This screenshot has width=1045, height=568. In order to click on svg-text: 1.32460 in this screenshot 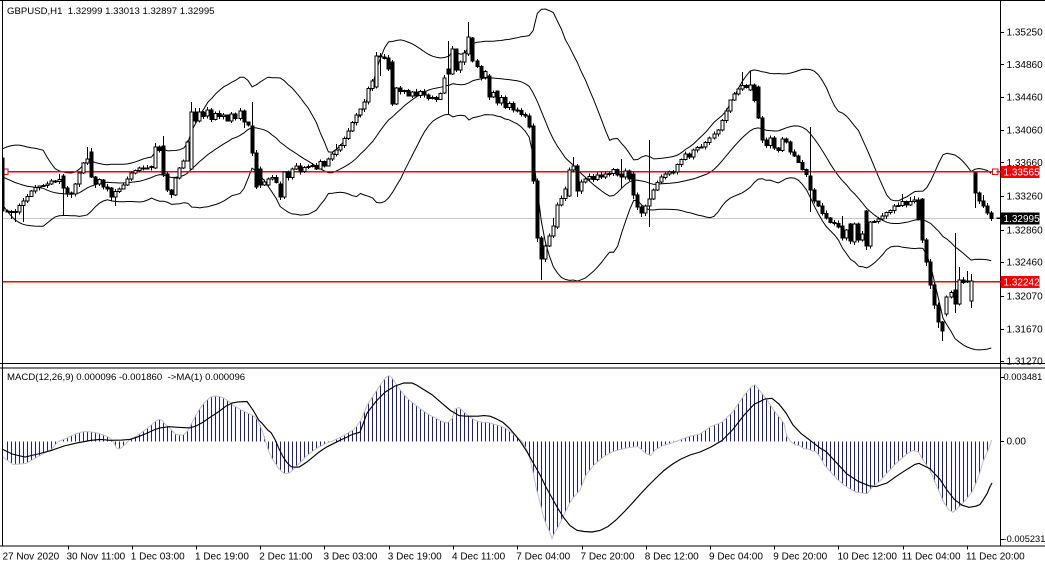, I will do `click(1025, 263)`.